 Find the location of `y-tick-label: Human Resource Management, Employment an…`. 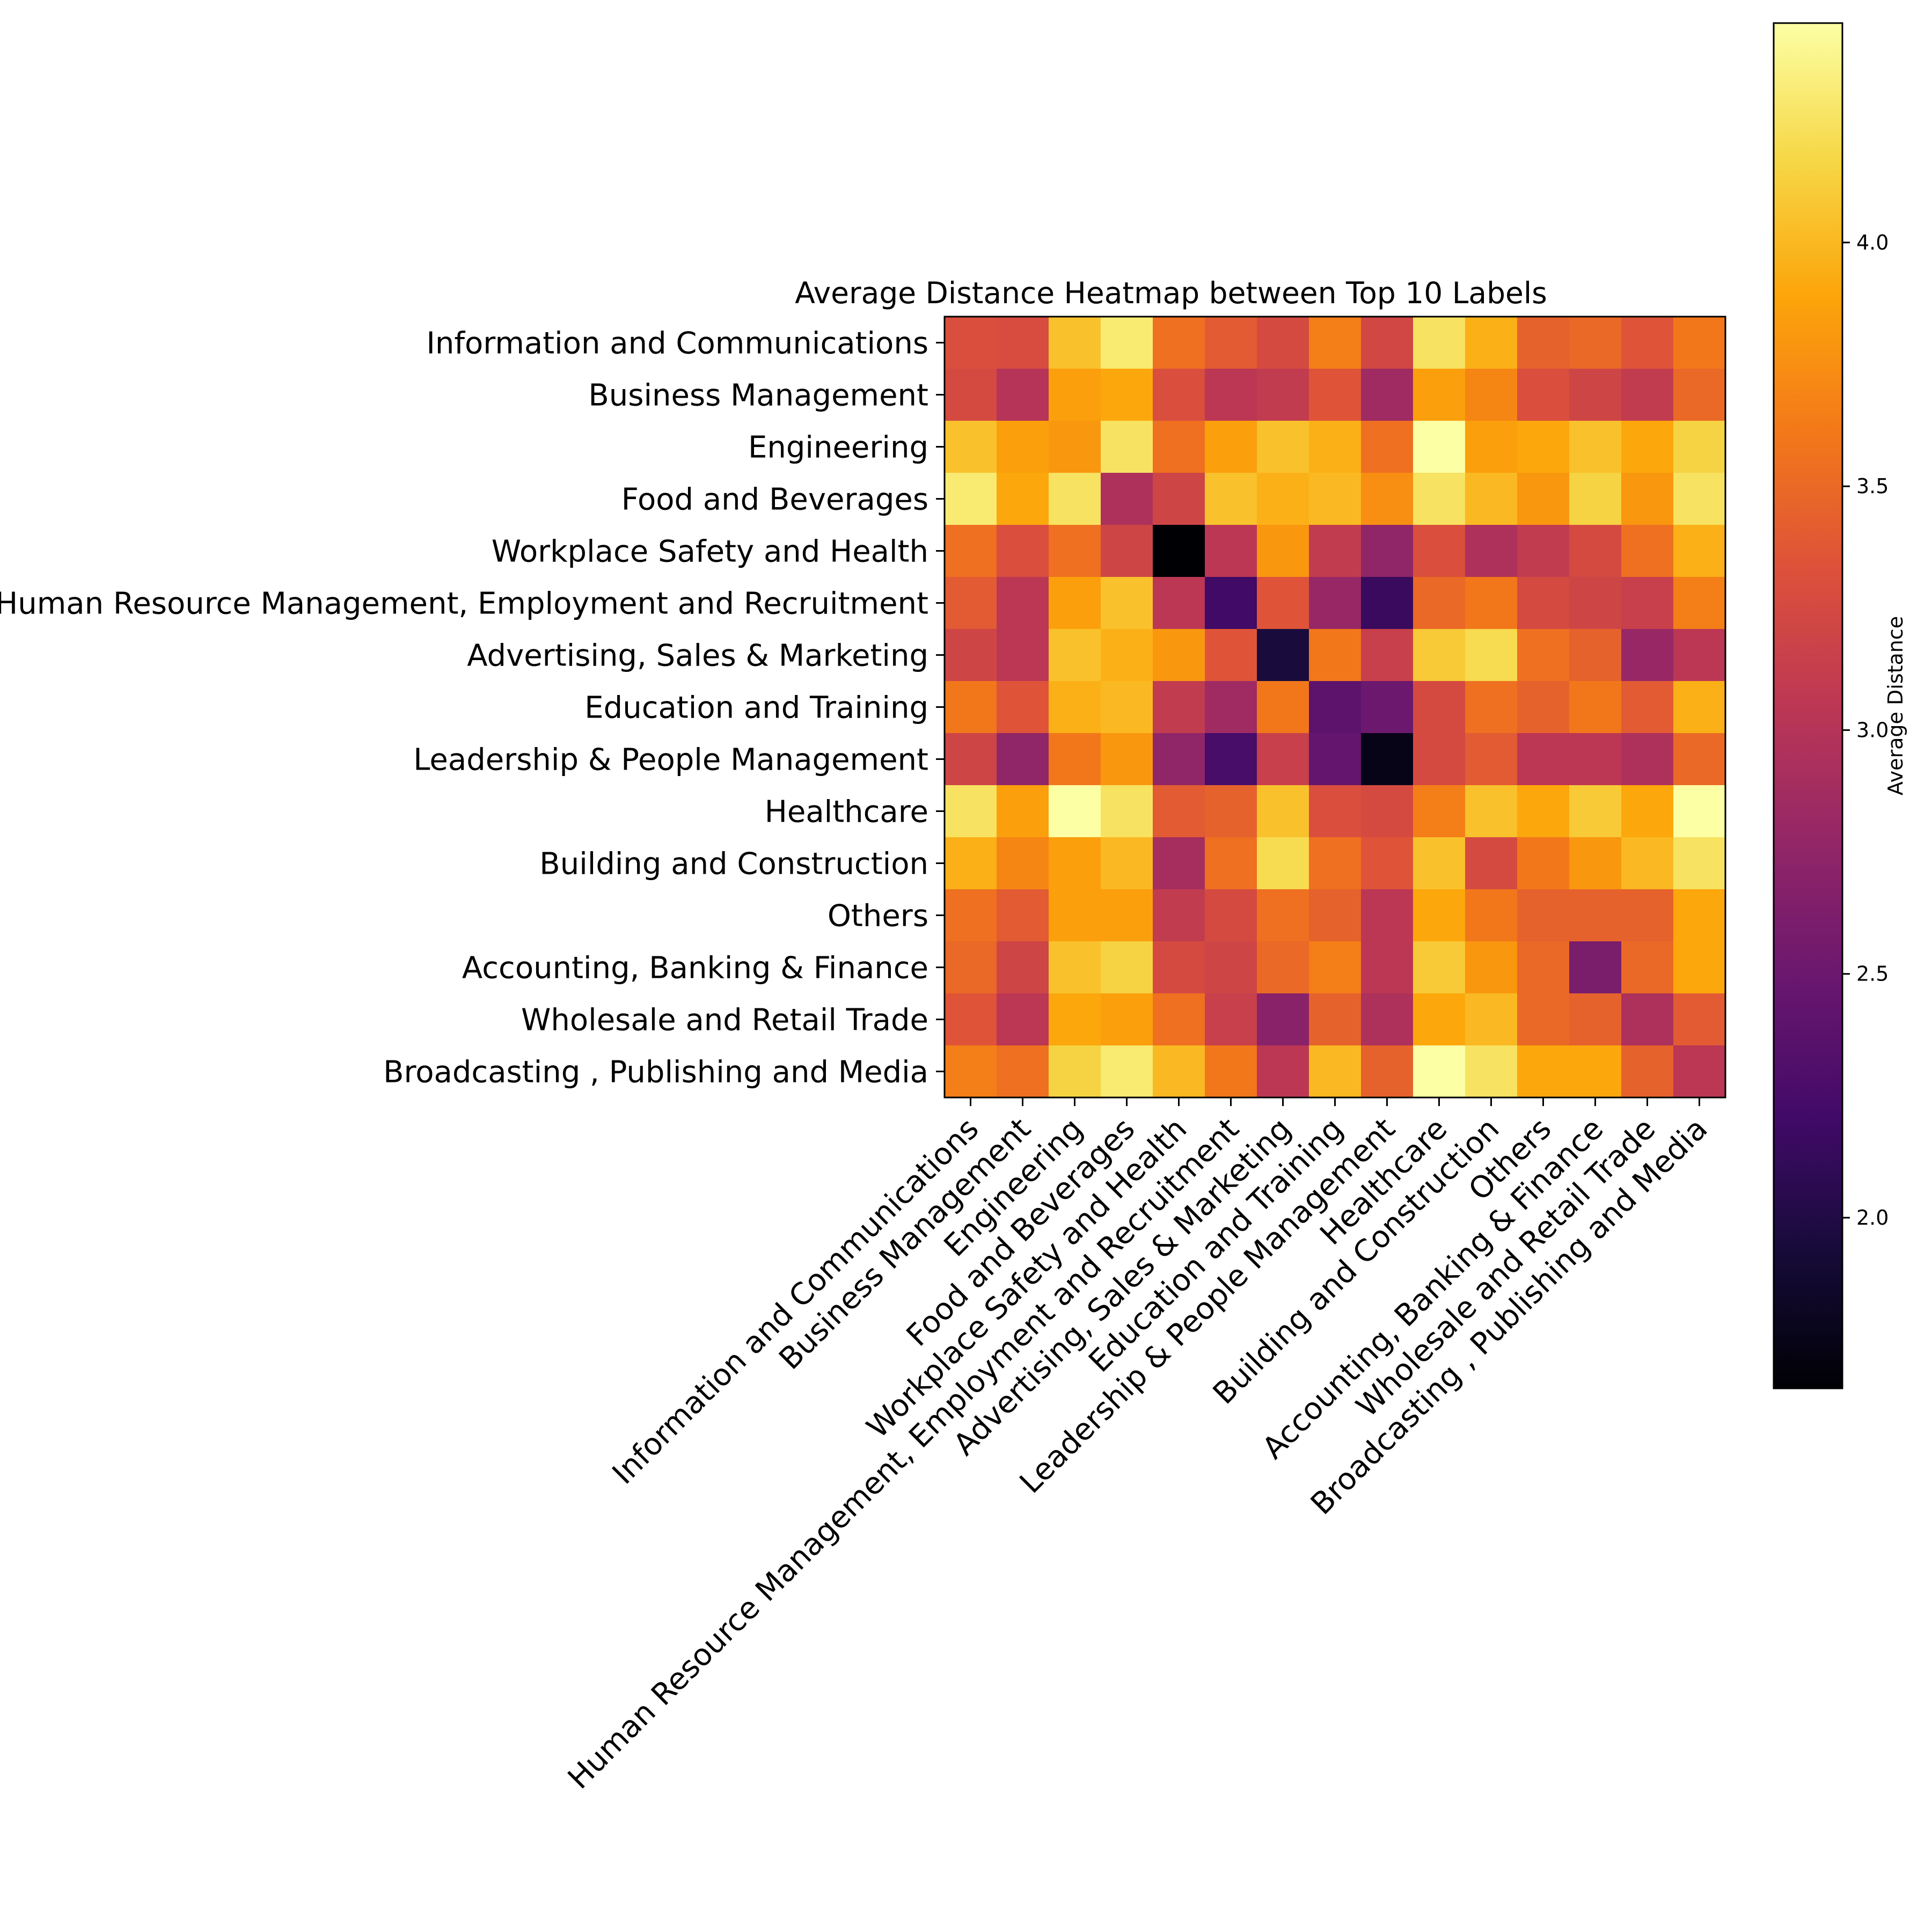

y-tick-label: Human Resource Management, Employment an… is located at coordinates (464, 604).